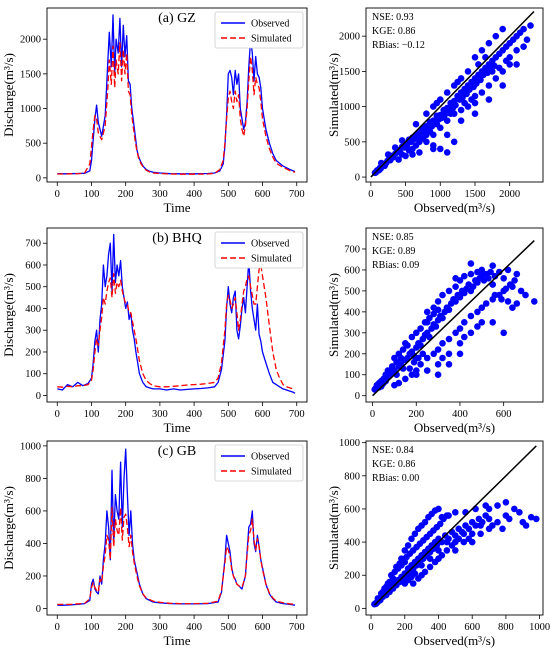 The image size is (550, 653). What do you see at coordinates (33, 479) in the screenshot?
I see `y-tick-label: 800` at bounding box center [33, 479].